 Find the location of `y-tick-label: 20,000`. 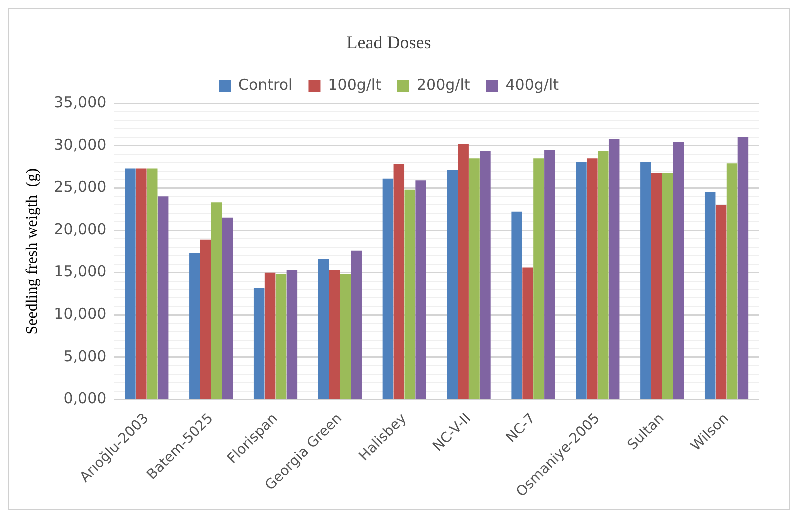

y-tick-label: 20,000 is located at coordinates (80, 229).